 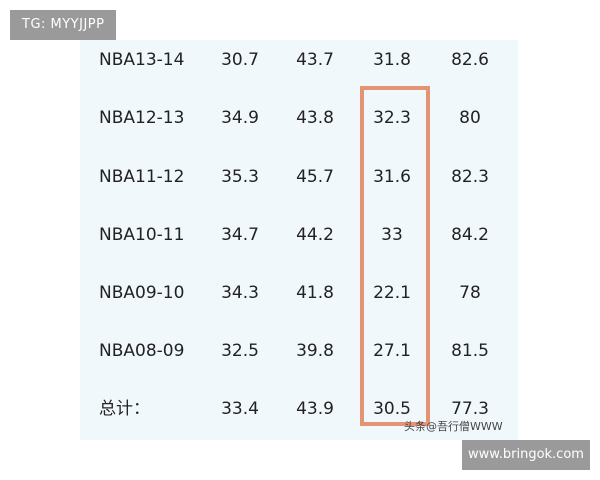 What do you see at coordinates (395, 256) in the screenshot?
I see `column-highlight-box` at bounding box center [395, 256].